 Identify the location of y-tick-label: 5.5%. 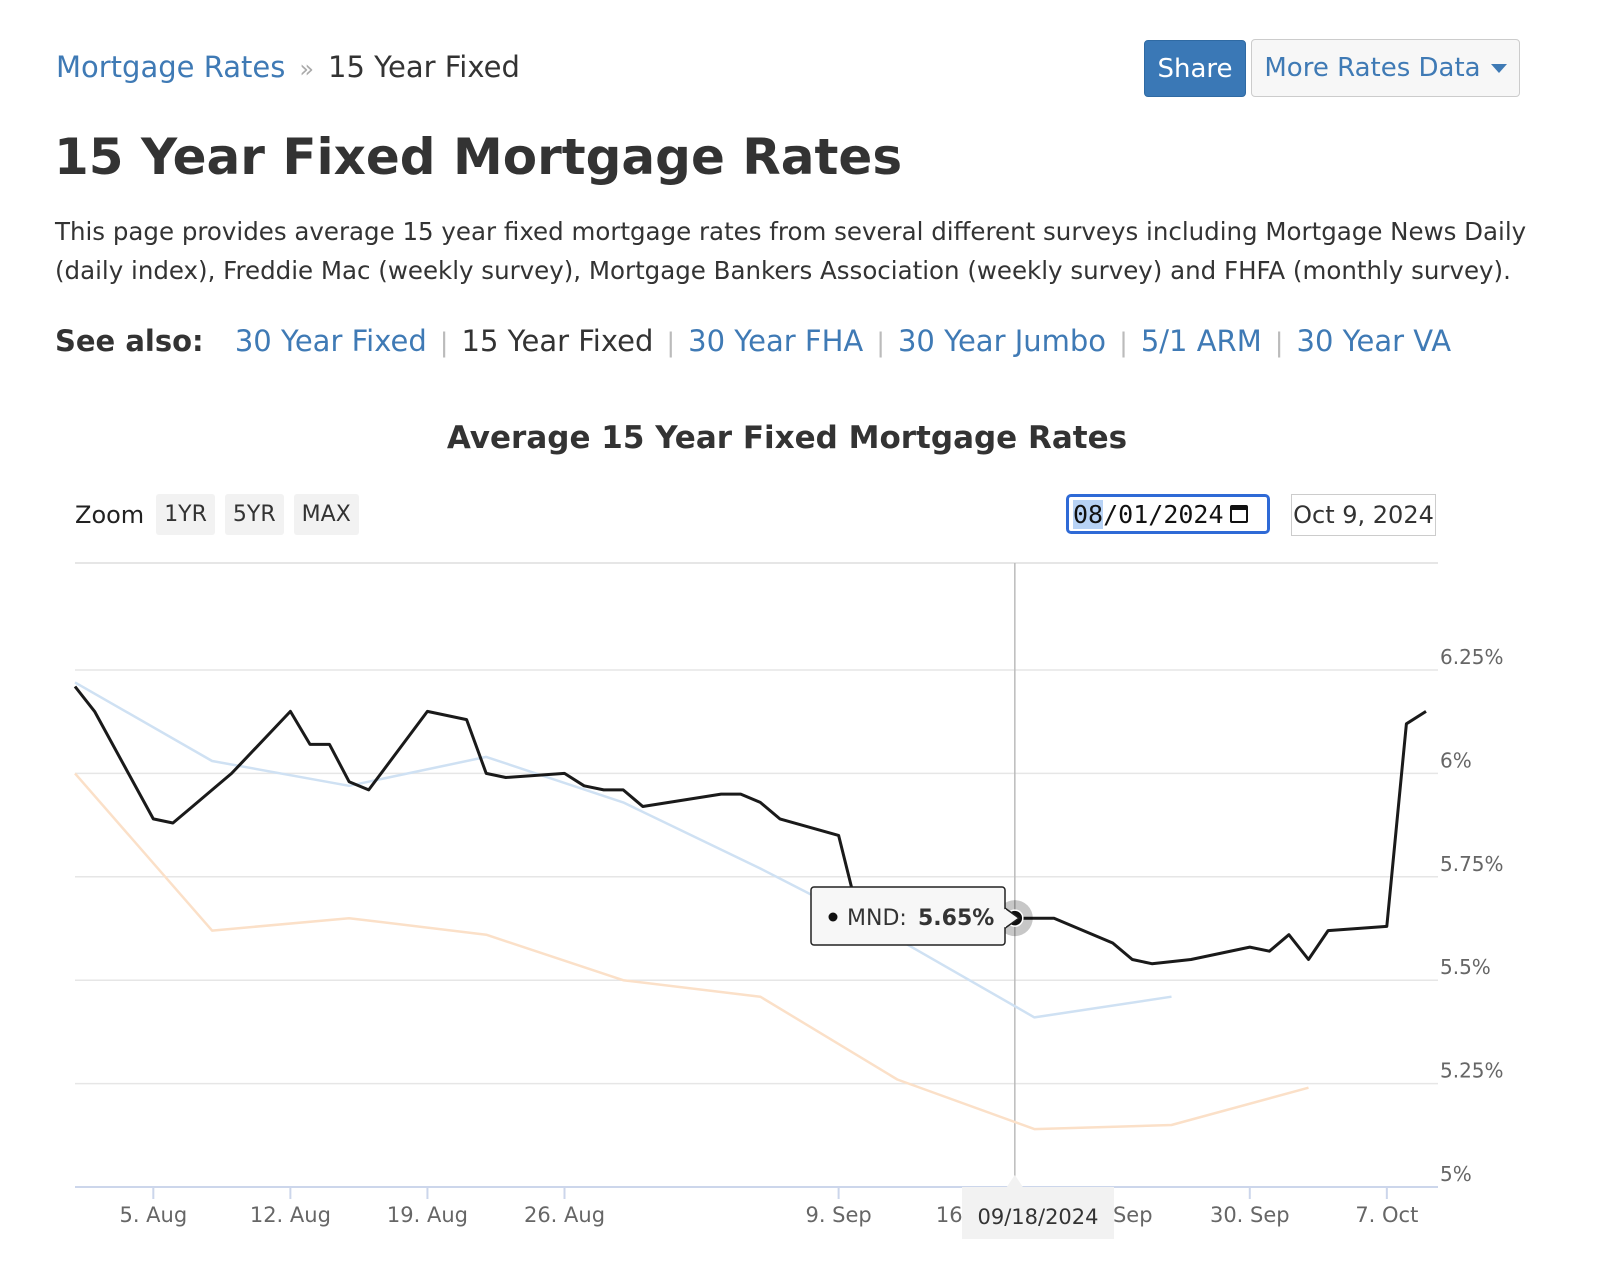
(1465, 967).